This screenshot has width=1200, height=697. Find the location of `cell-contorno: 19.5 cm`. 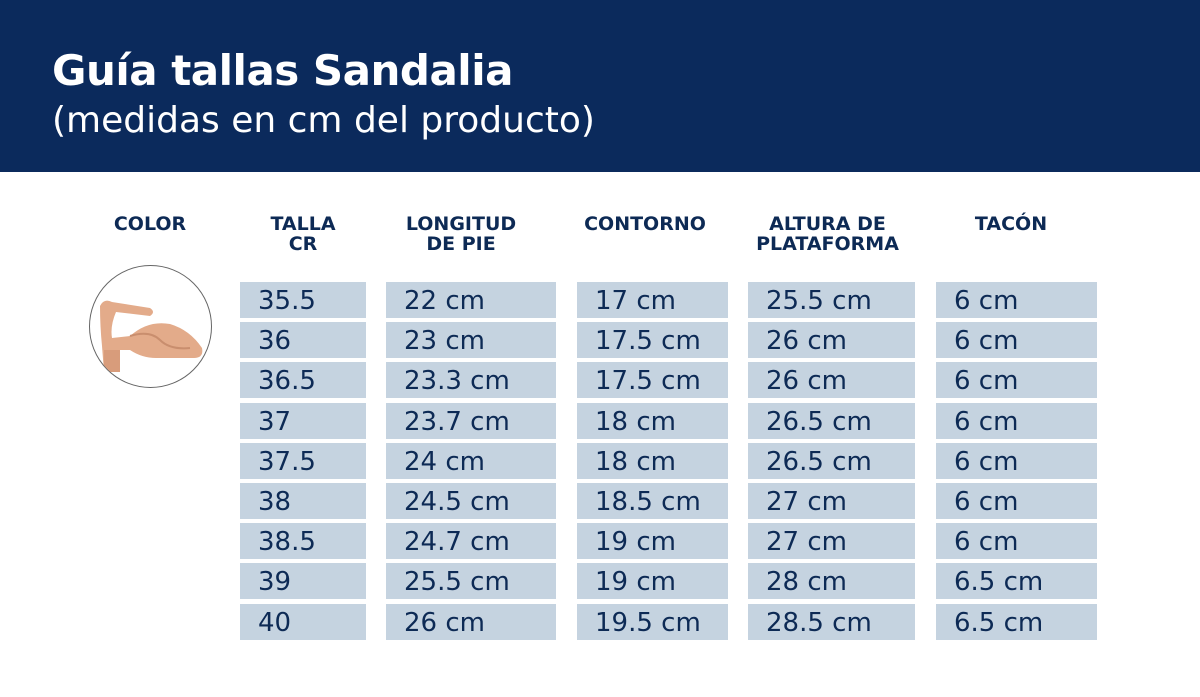

cell-contorno: 19.5 cm is located at coordinates (652, 621).